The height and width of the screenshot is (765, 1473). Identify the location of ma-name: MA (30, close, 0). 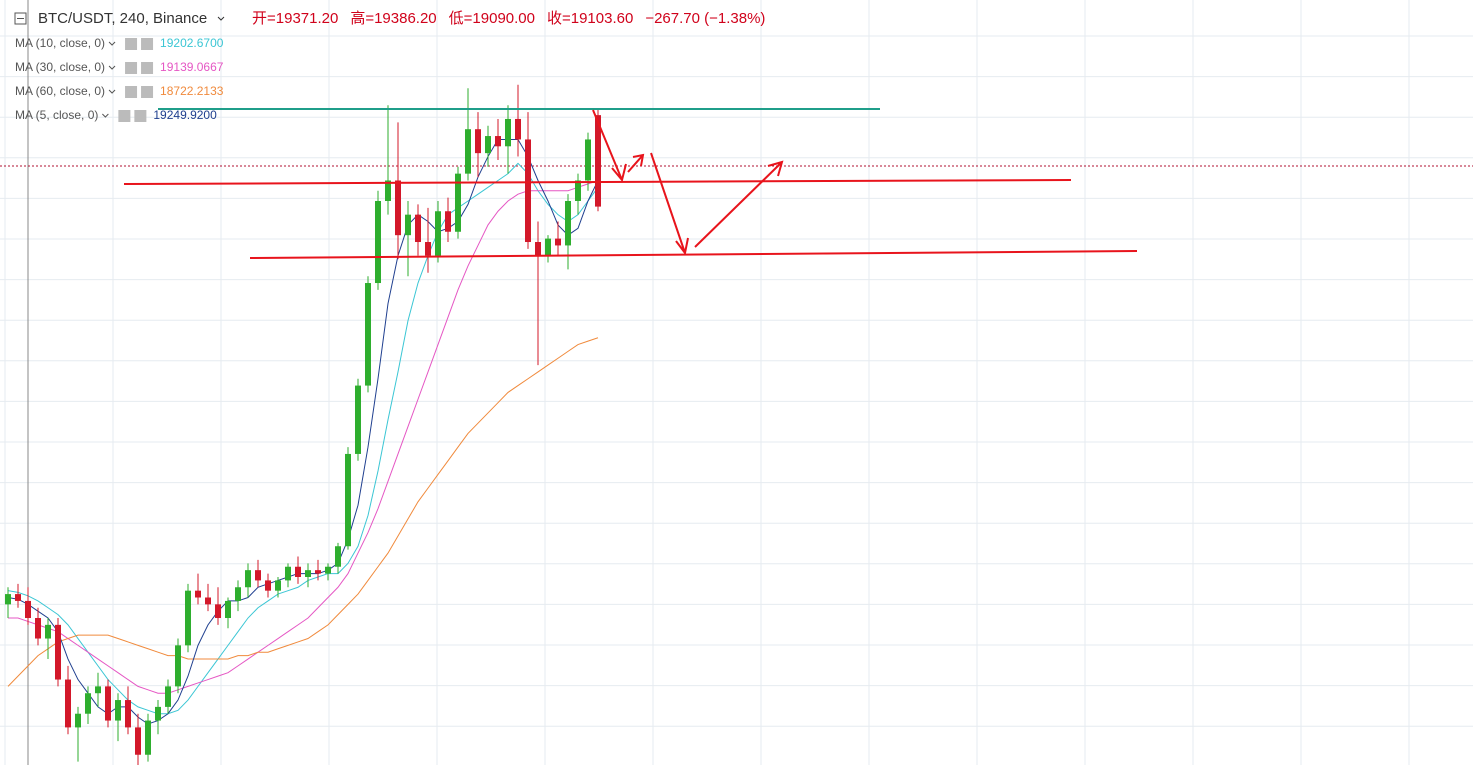
(60, 67).